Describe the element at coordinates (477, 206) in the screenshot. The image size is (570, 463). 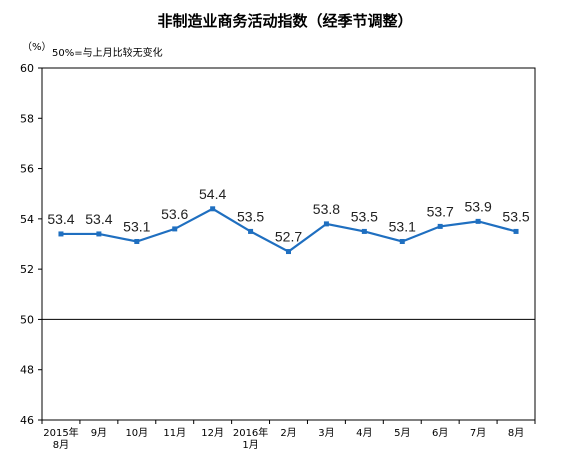
I see `data-label: 53.9` at that location.